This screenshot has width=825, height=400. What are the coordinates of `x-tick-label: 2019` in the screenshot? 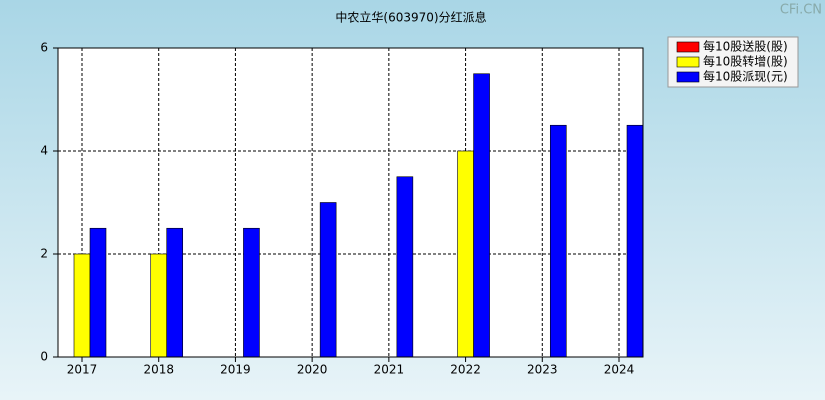 It's located at (235, 370).